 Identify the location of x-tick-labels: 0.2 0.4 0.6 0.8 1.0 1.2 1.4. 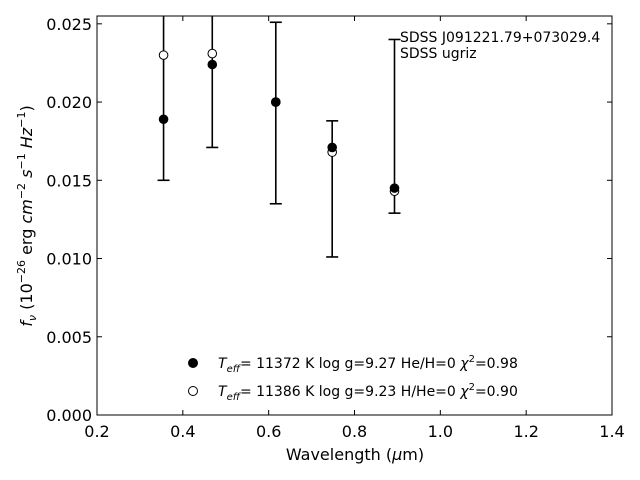
(354, 431).